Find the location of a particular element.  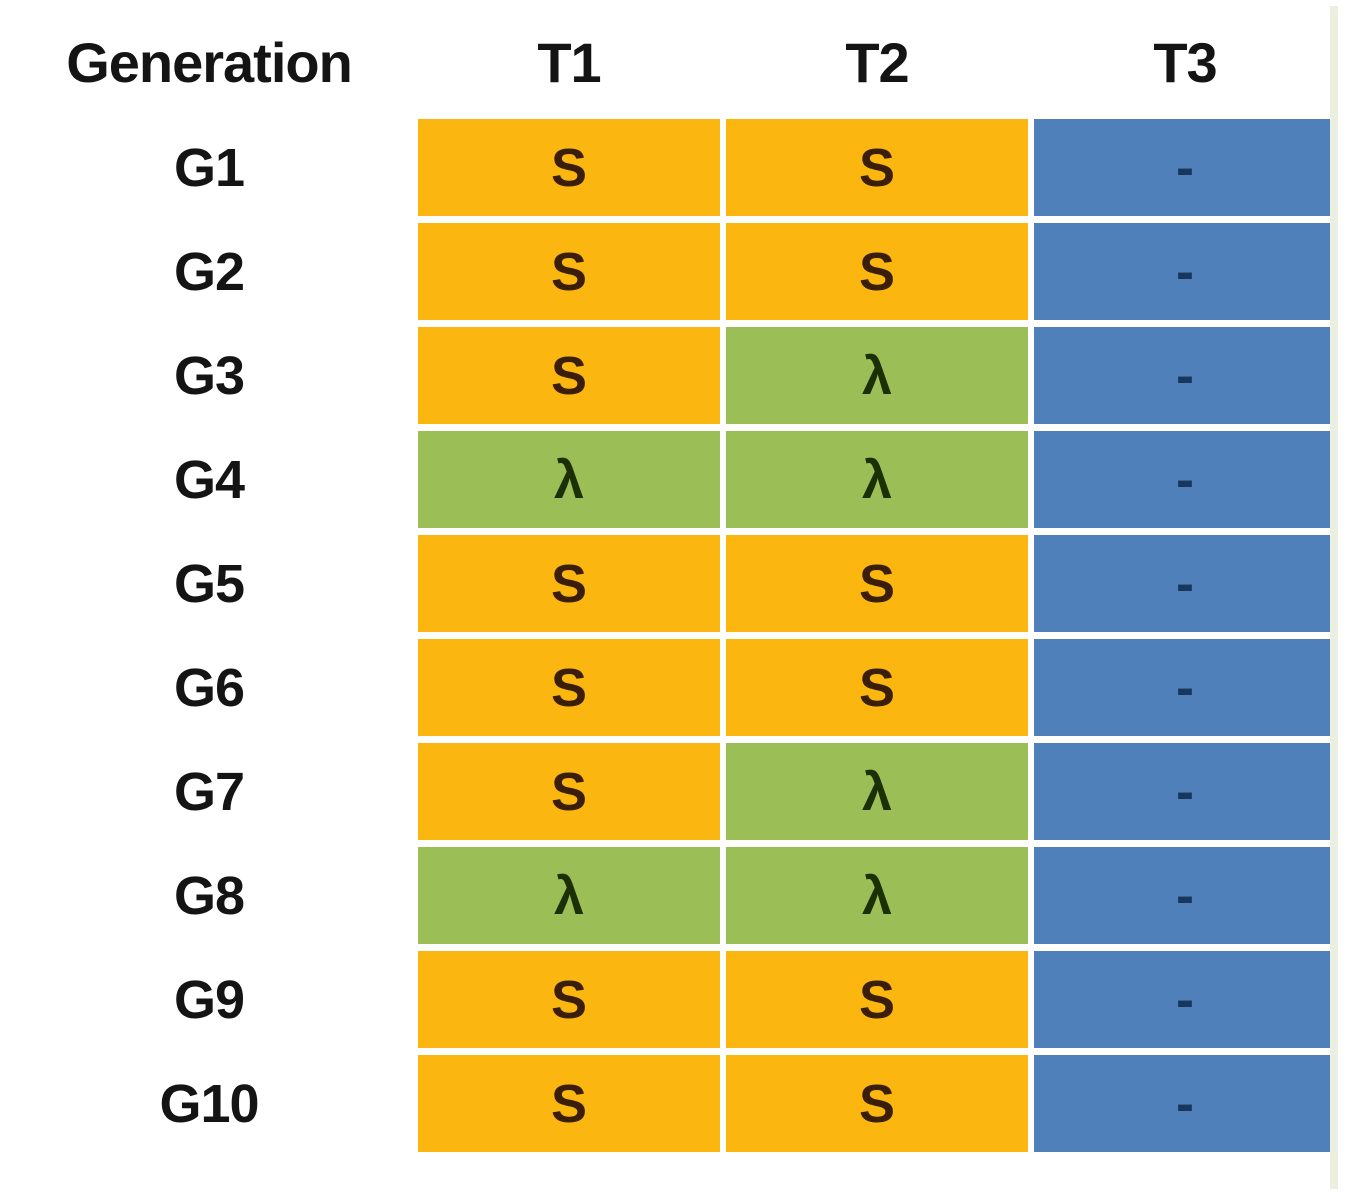

row-label-g4: G4 is located at coordinates (209, 479).